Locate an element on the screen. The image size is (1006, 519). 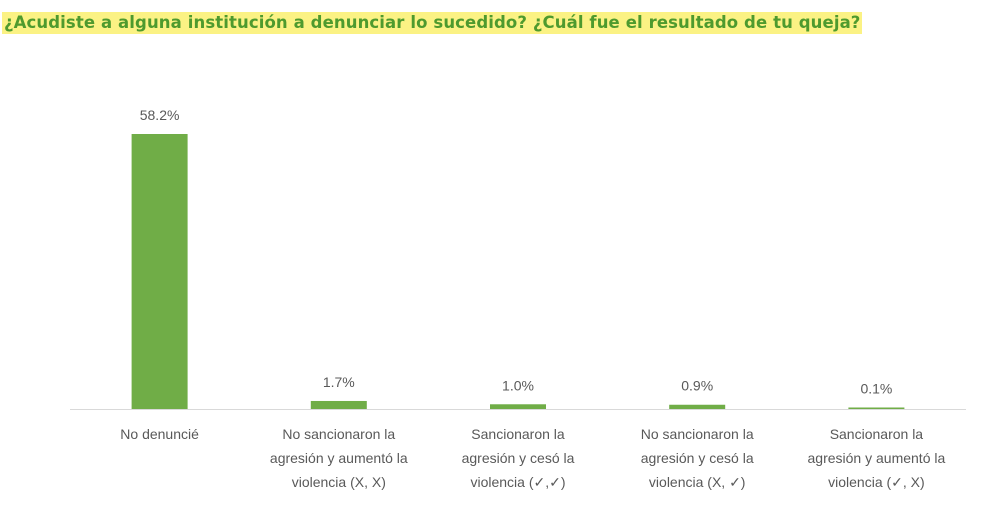
category-label-3-line-1: Sancionaron la is located at coordinates (518, 434).